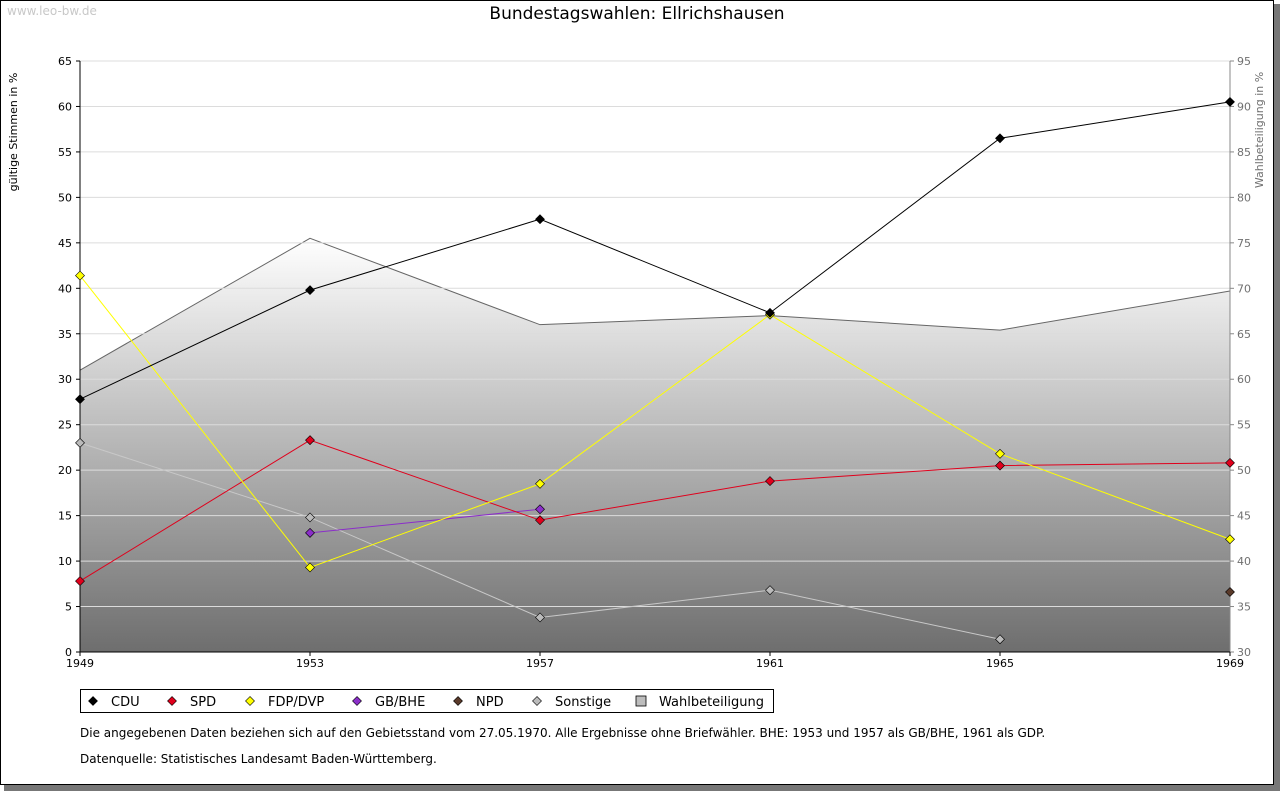  What do you see at coordinates (637, 14) in the screenshot?
I see `chart-title: Bundestagswahlen: Ellrichshausen` at bounding box center [637, 14].